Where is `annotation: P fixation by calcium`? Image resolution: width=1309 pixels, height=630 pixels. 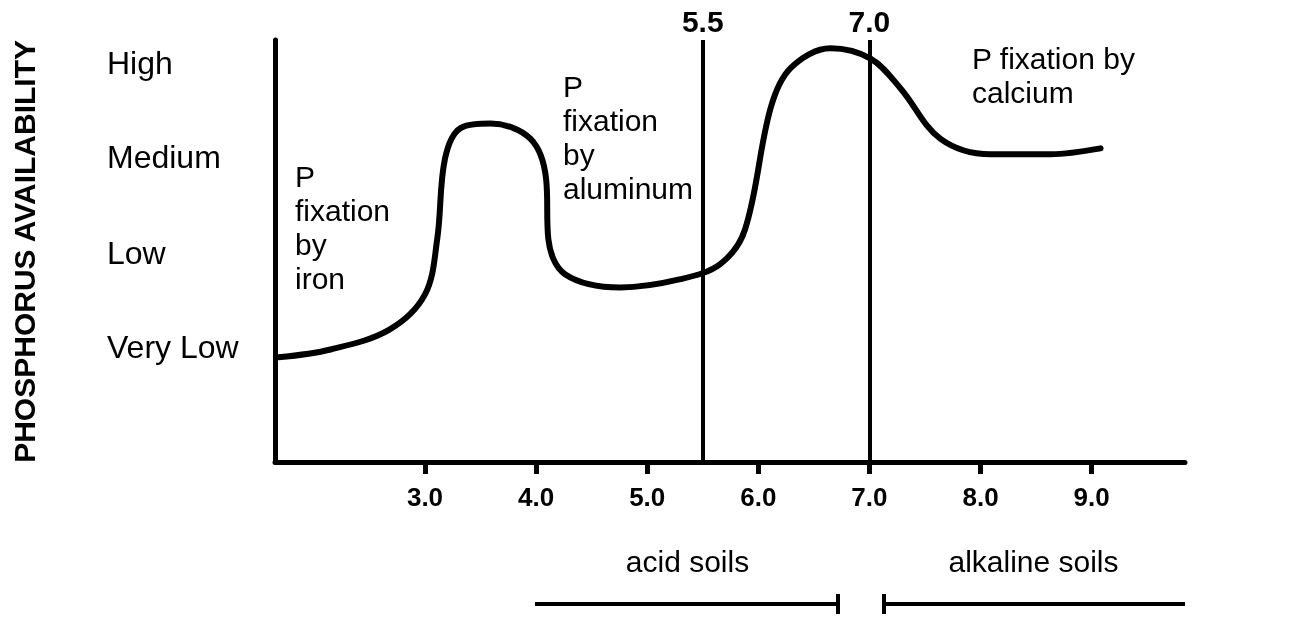
annotation: P fixation by calcium is located at coordinates (1053, 76).